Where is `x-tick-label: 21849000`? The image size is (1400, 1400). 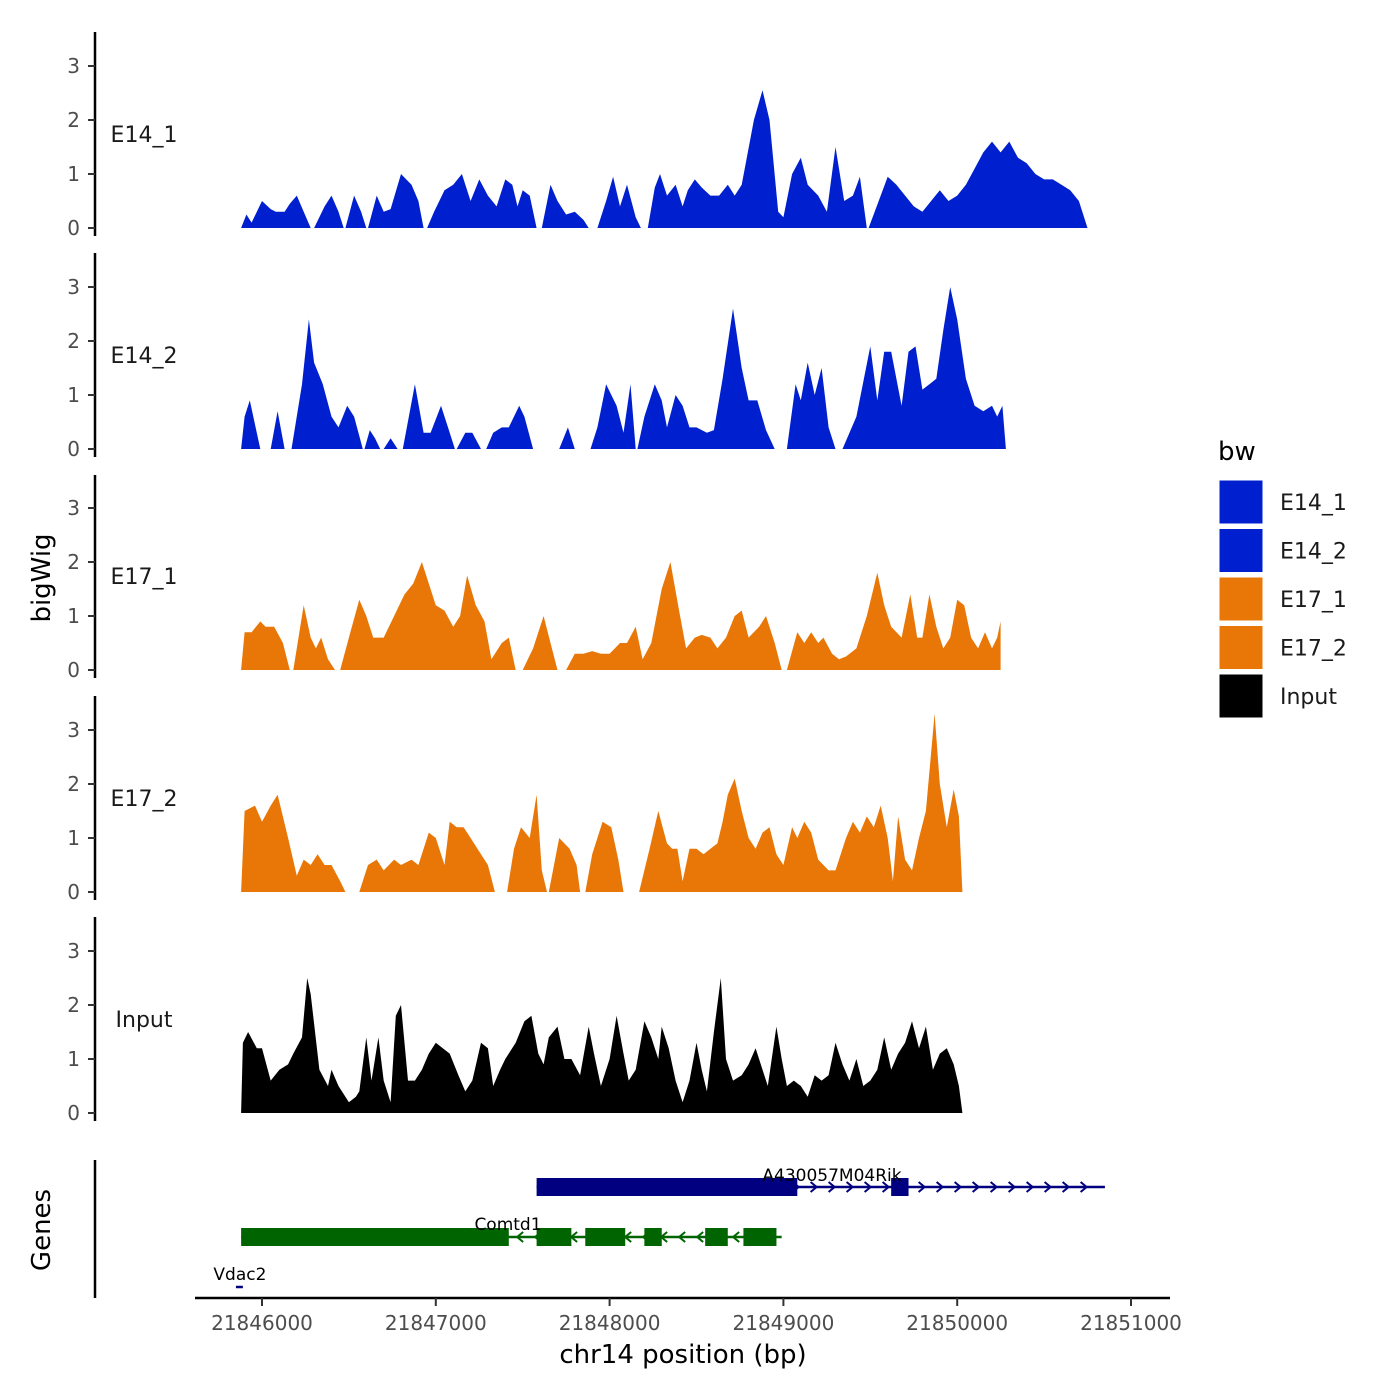 x-tick-label: 21849000 is located at coordinates (784, 1323).